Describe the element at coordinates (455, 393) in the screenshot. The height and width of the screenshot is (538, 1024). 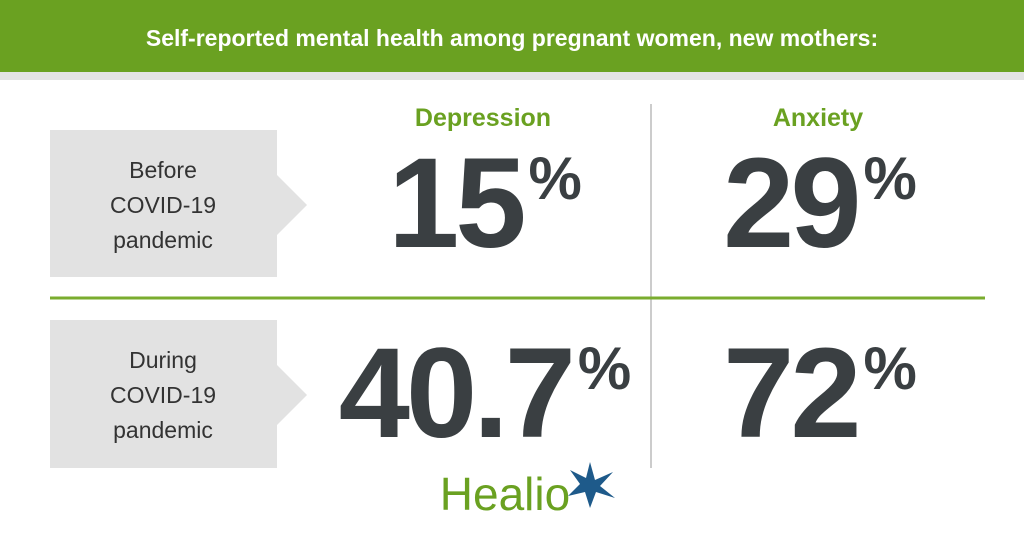
I see `stat-number: 40.7` at that location.